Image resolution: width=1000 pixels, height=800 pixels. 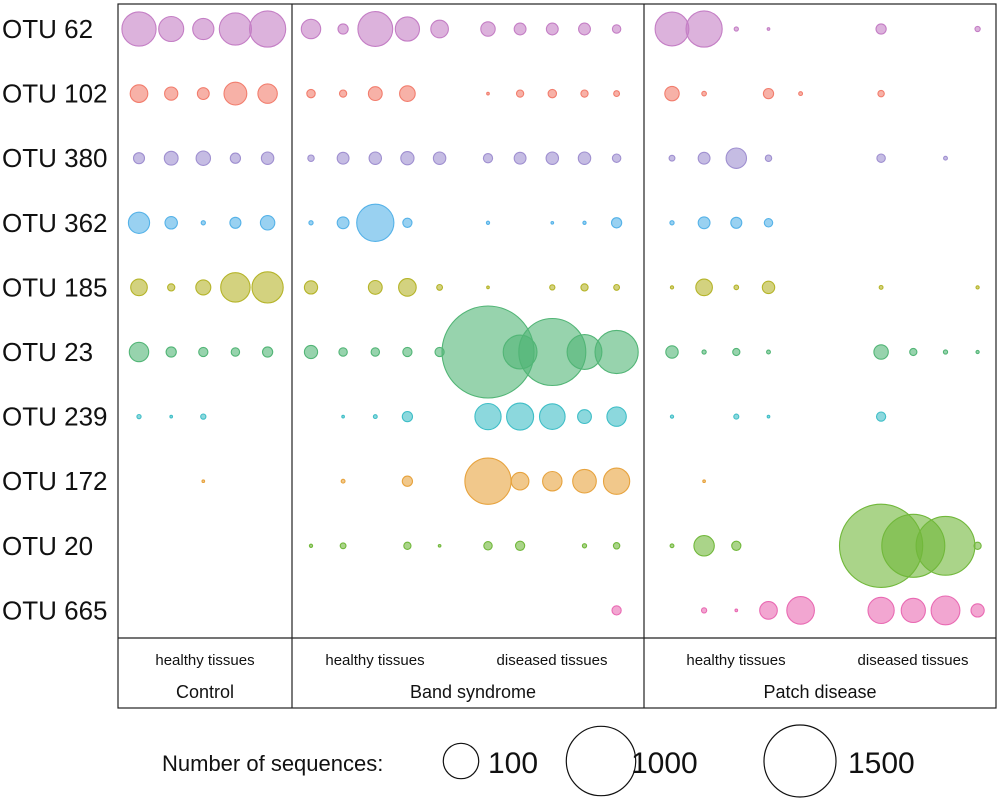 What do you see at coordinates (47, 29) in the screenshot?
I see `row-label: OTU 62` at bounding box center [47, 29].